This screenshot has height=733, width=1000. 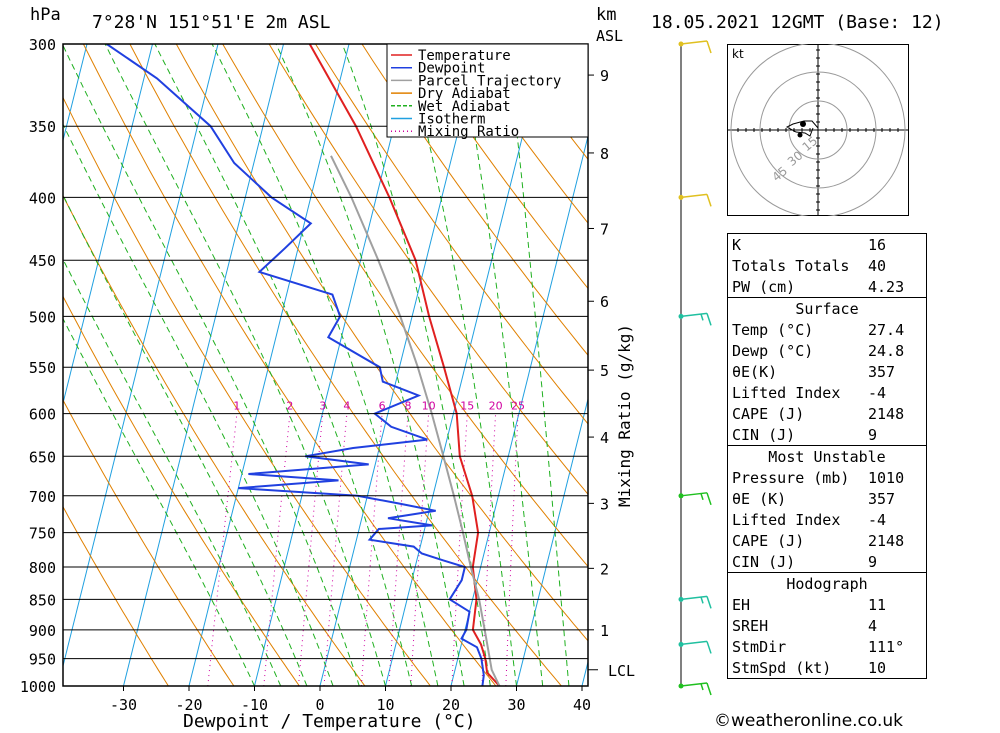 What do you see at coordinates (42, 368) in the screenshot?
I see `pressure-tick-label: 550` at bounding box center [42, 368].